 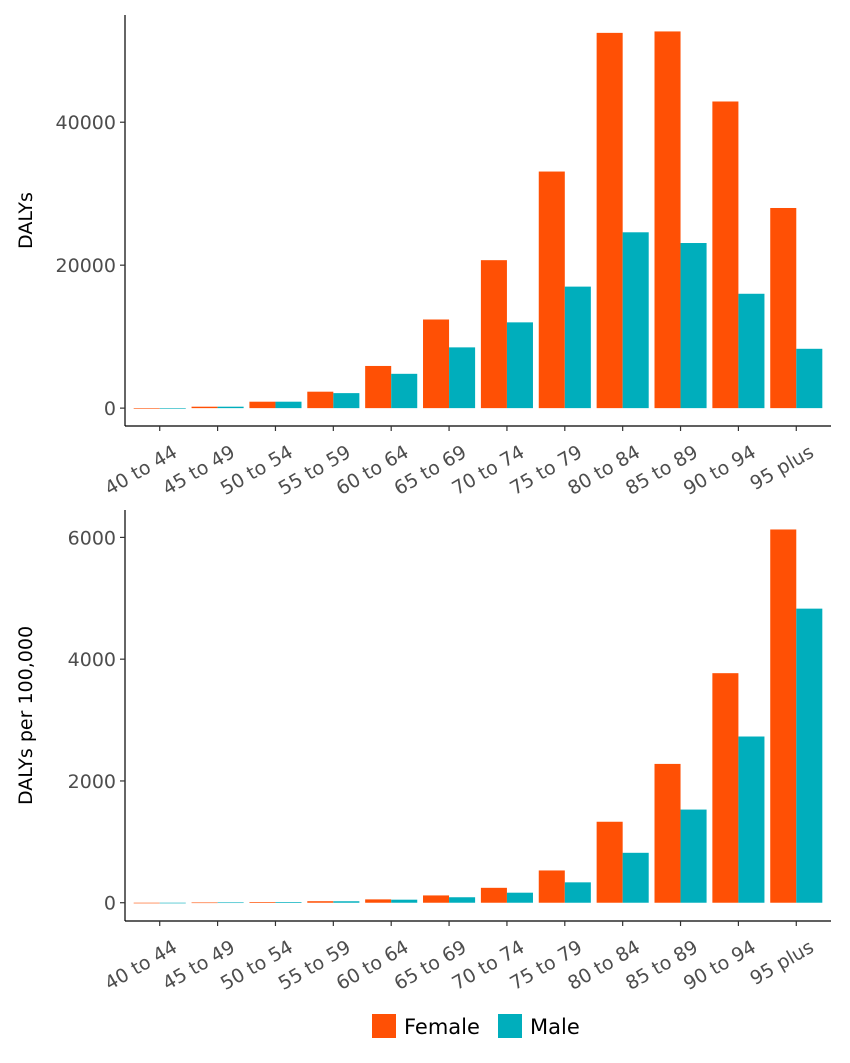 What do you see at coordinates (384, 1026) in the screenshot?
I see `legend-key-female` at bounding box center [384, 1026].